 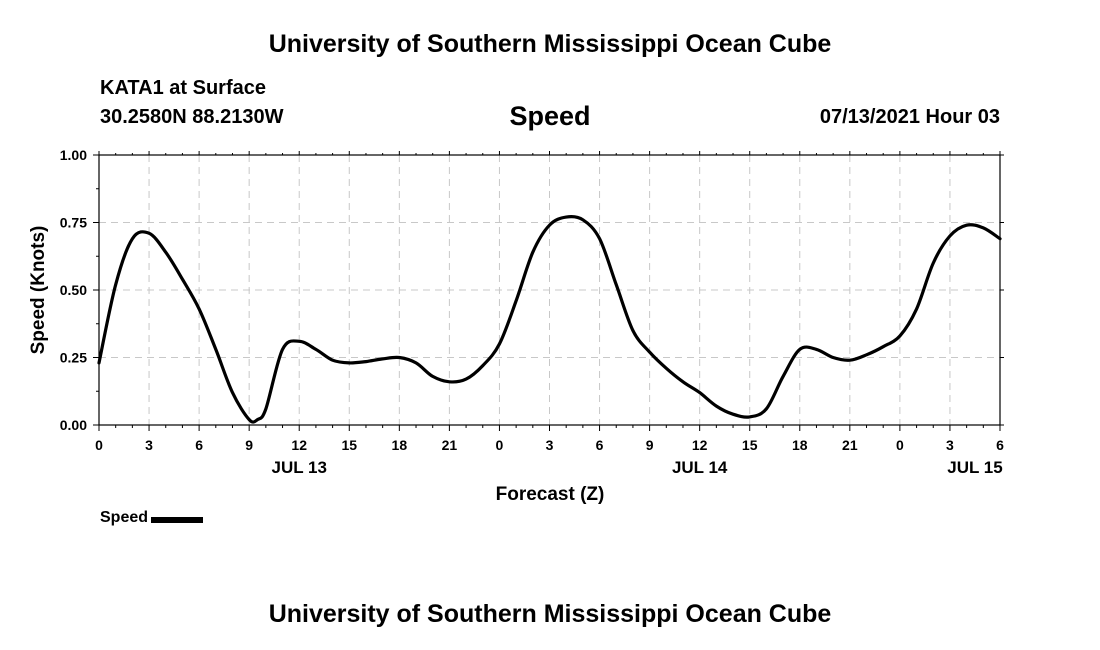 What do you see at coordinates (550, 494) in the screenshot?
I see `x-axis-title: Forecast (Z)` at bounding box center [550, 494].